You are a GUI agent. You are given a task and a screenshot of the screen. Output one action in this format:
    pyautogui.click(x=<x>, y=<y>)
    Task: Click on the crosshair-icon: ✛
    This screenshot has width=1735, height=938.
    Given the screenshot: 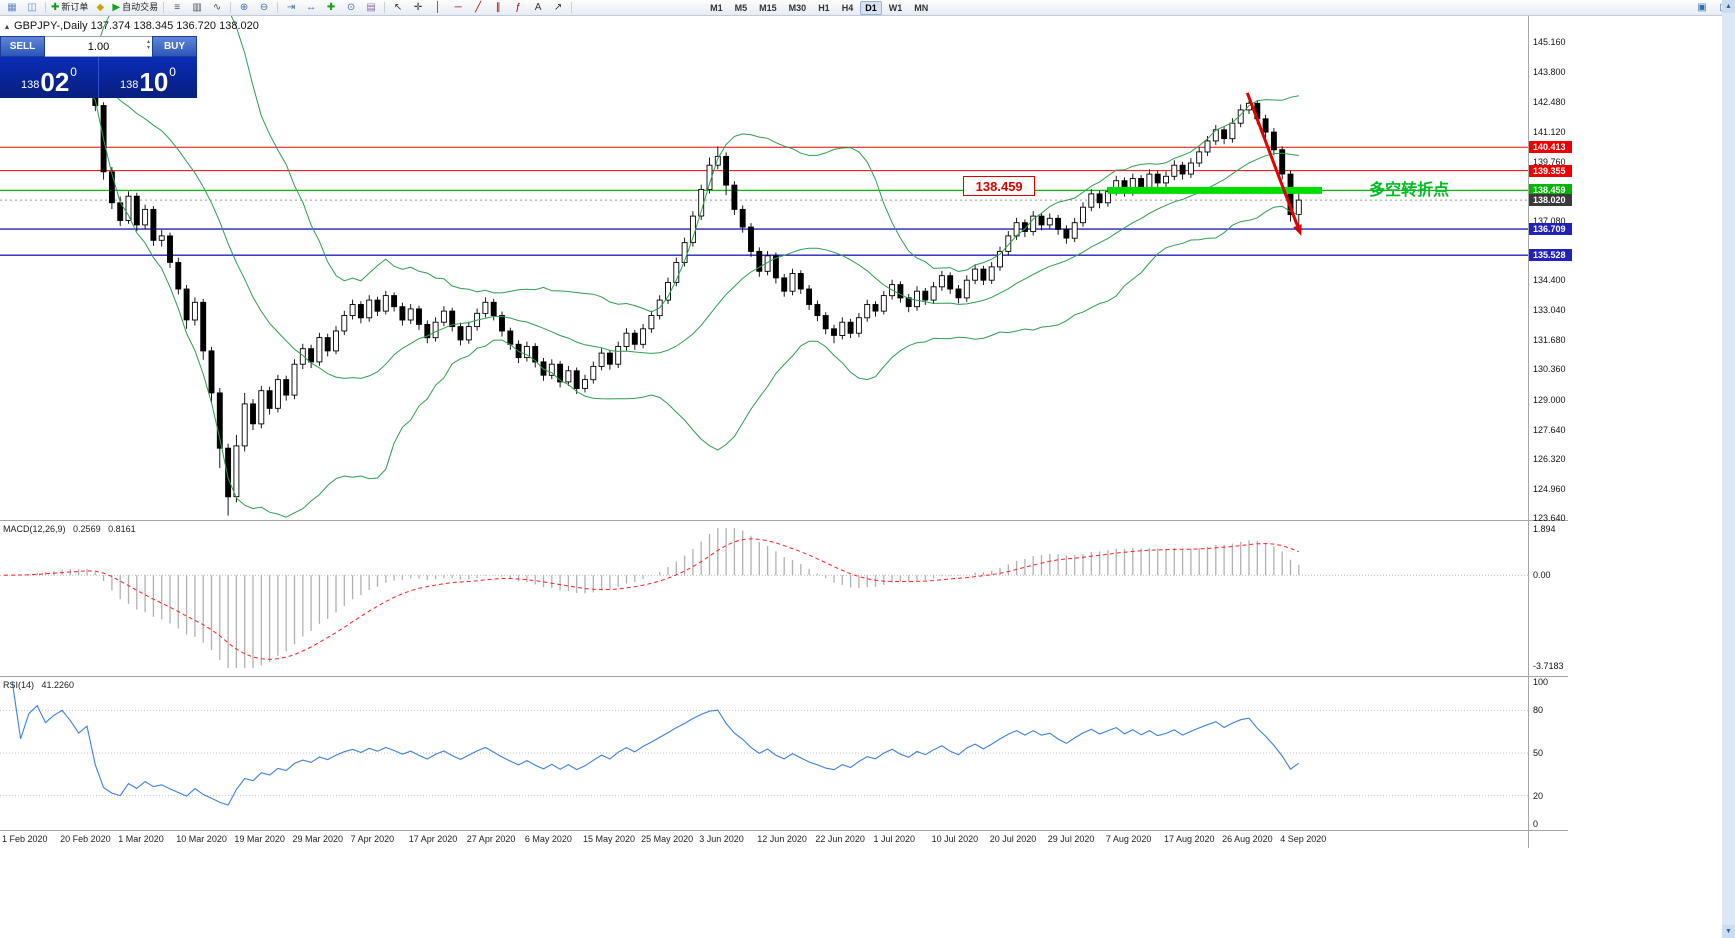 What is the action you would take?
    pyautogui.click(x=418, y=8)
    